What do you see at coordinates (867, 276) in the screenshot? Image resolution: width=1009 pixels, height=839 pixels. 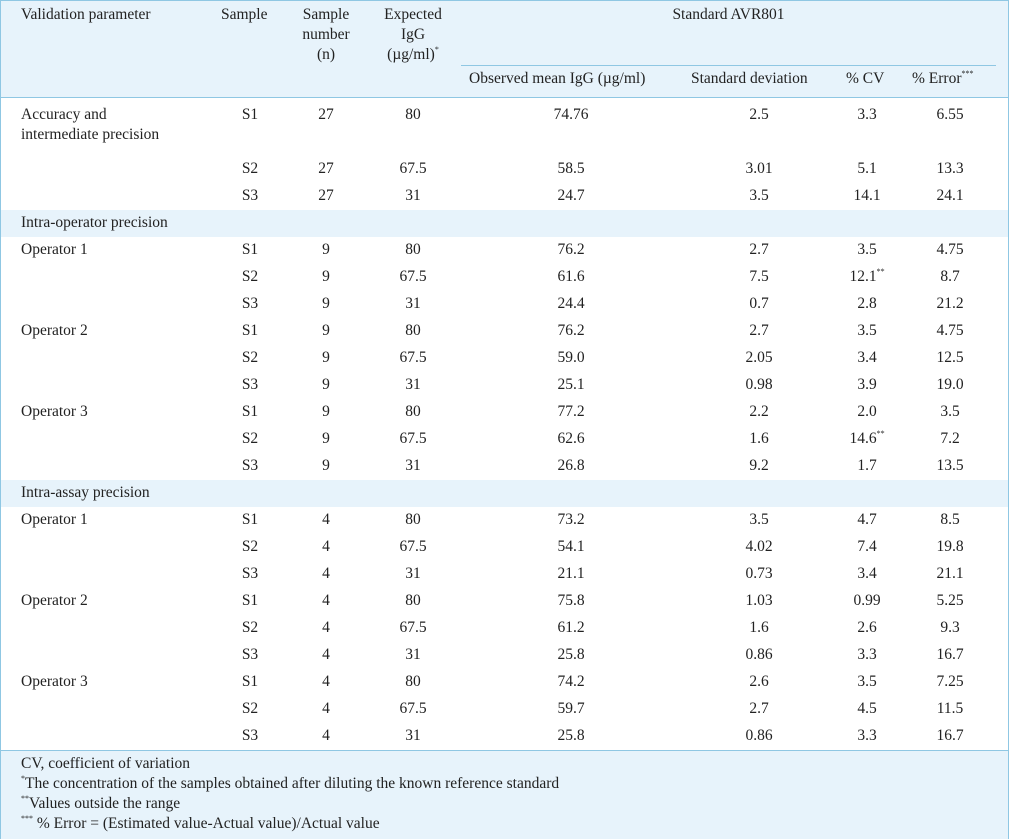 I see `cv-cell: 12.1**` at bounding box center [867, 276].